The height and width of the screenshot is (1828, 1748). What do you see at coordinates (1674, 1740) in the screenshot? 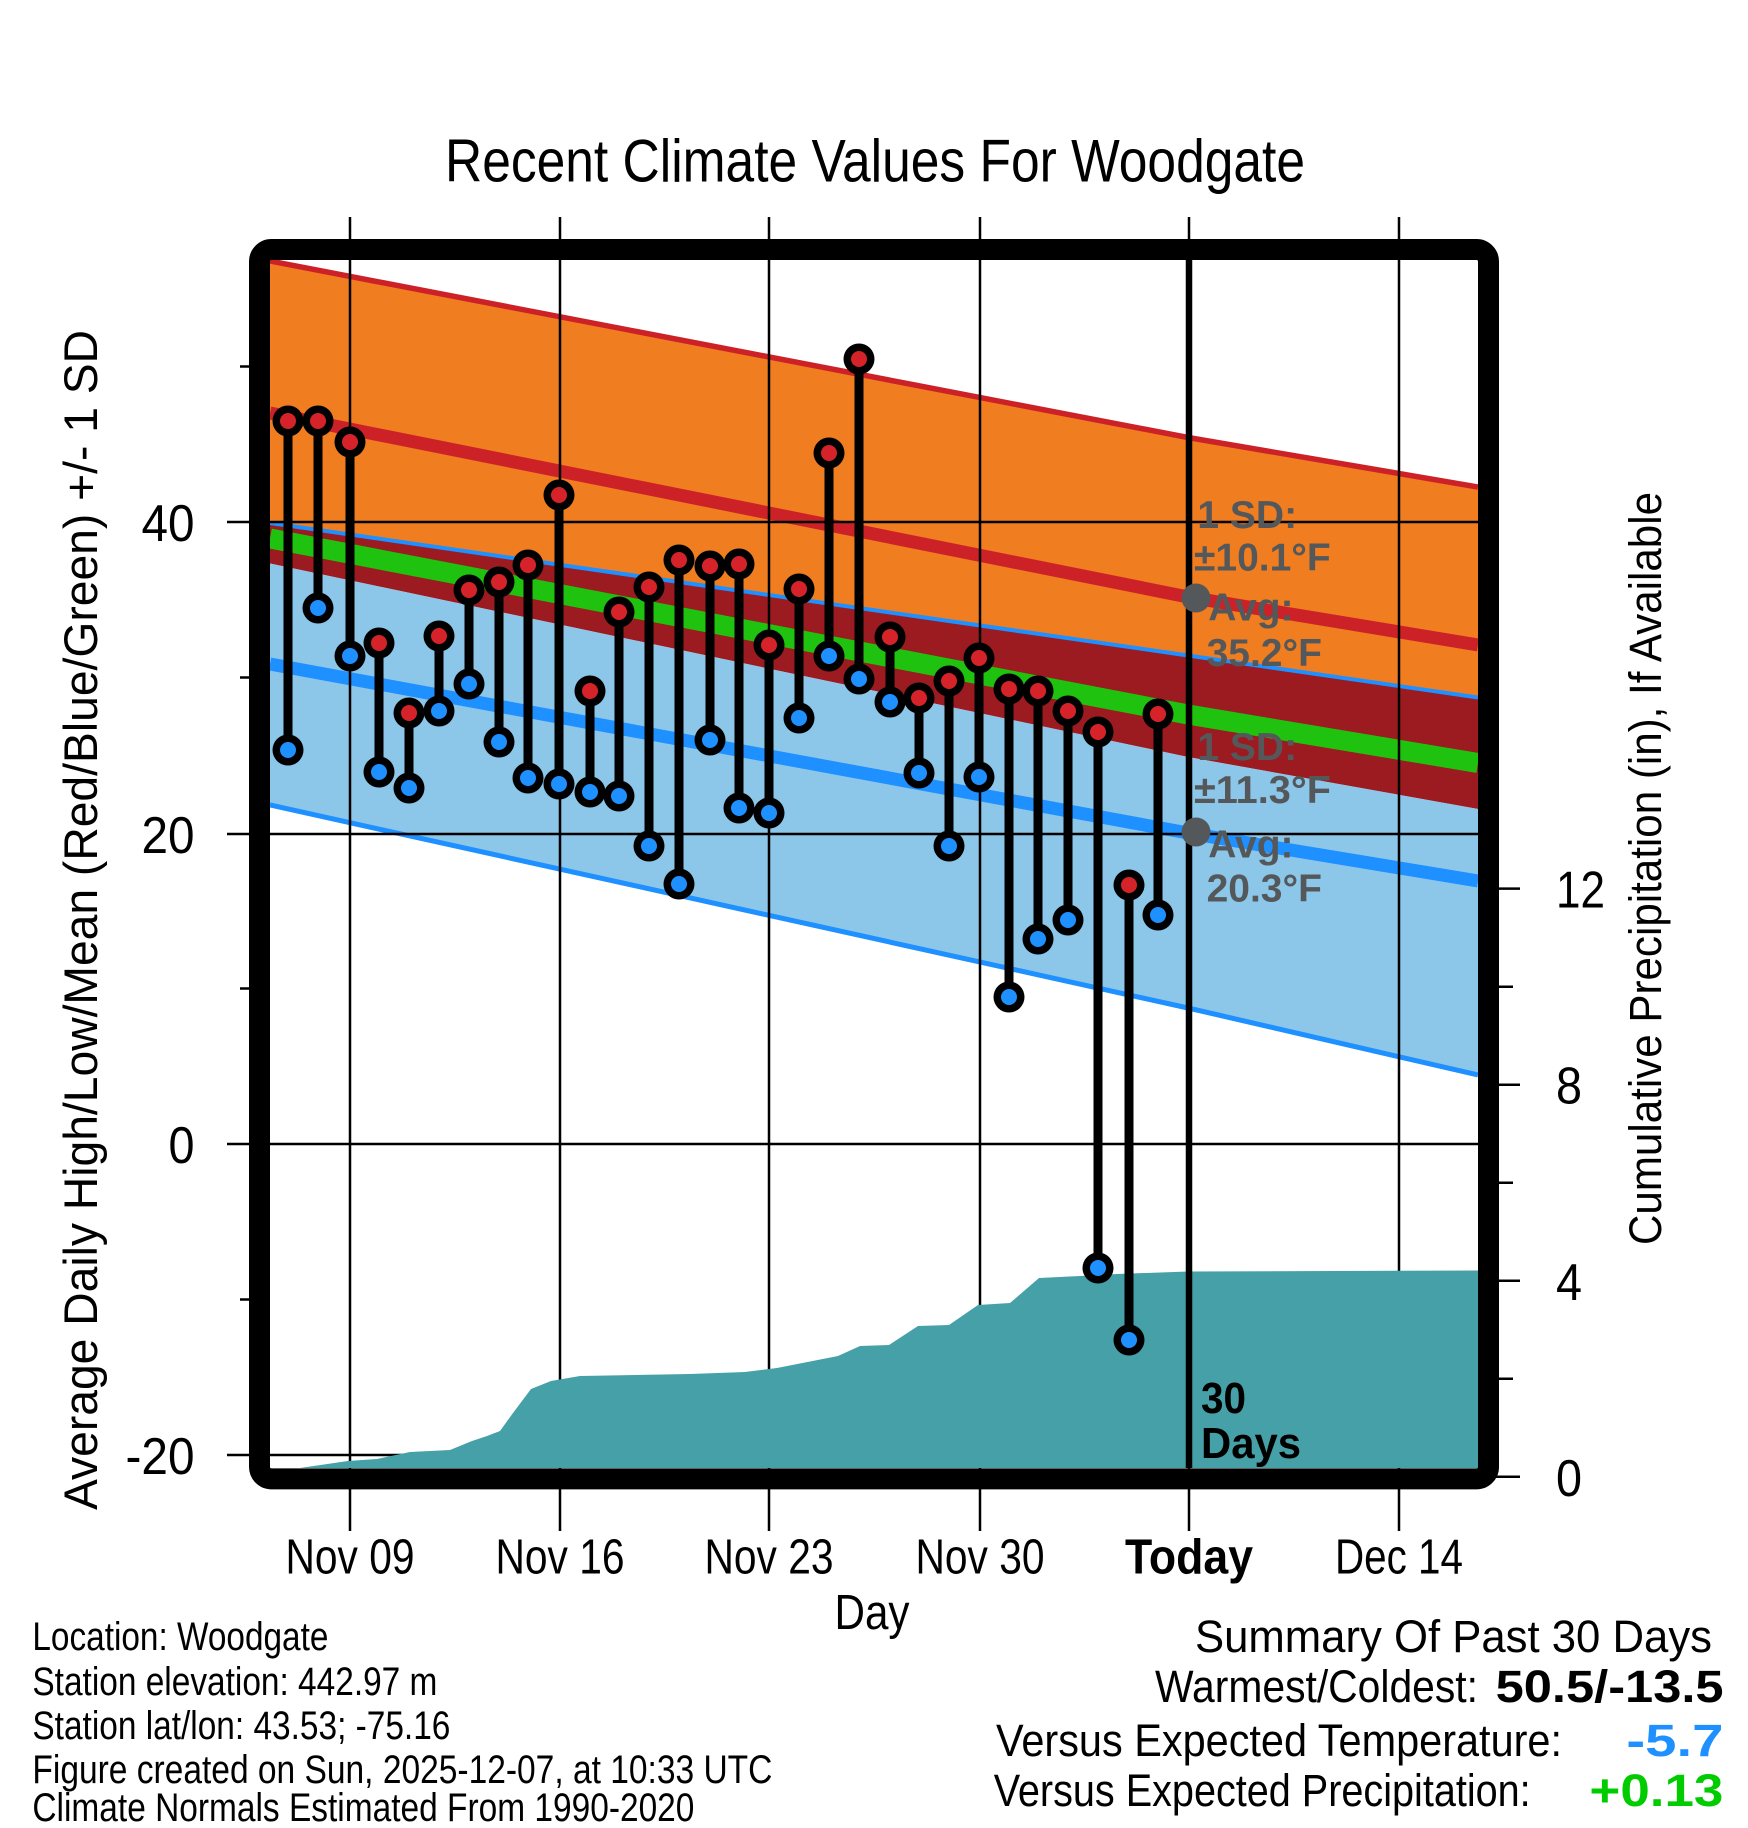
I see `svg-text: -5.7` at bounding box center [1674, 1740].